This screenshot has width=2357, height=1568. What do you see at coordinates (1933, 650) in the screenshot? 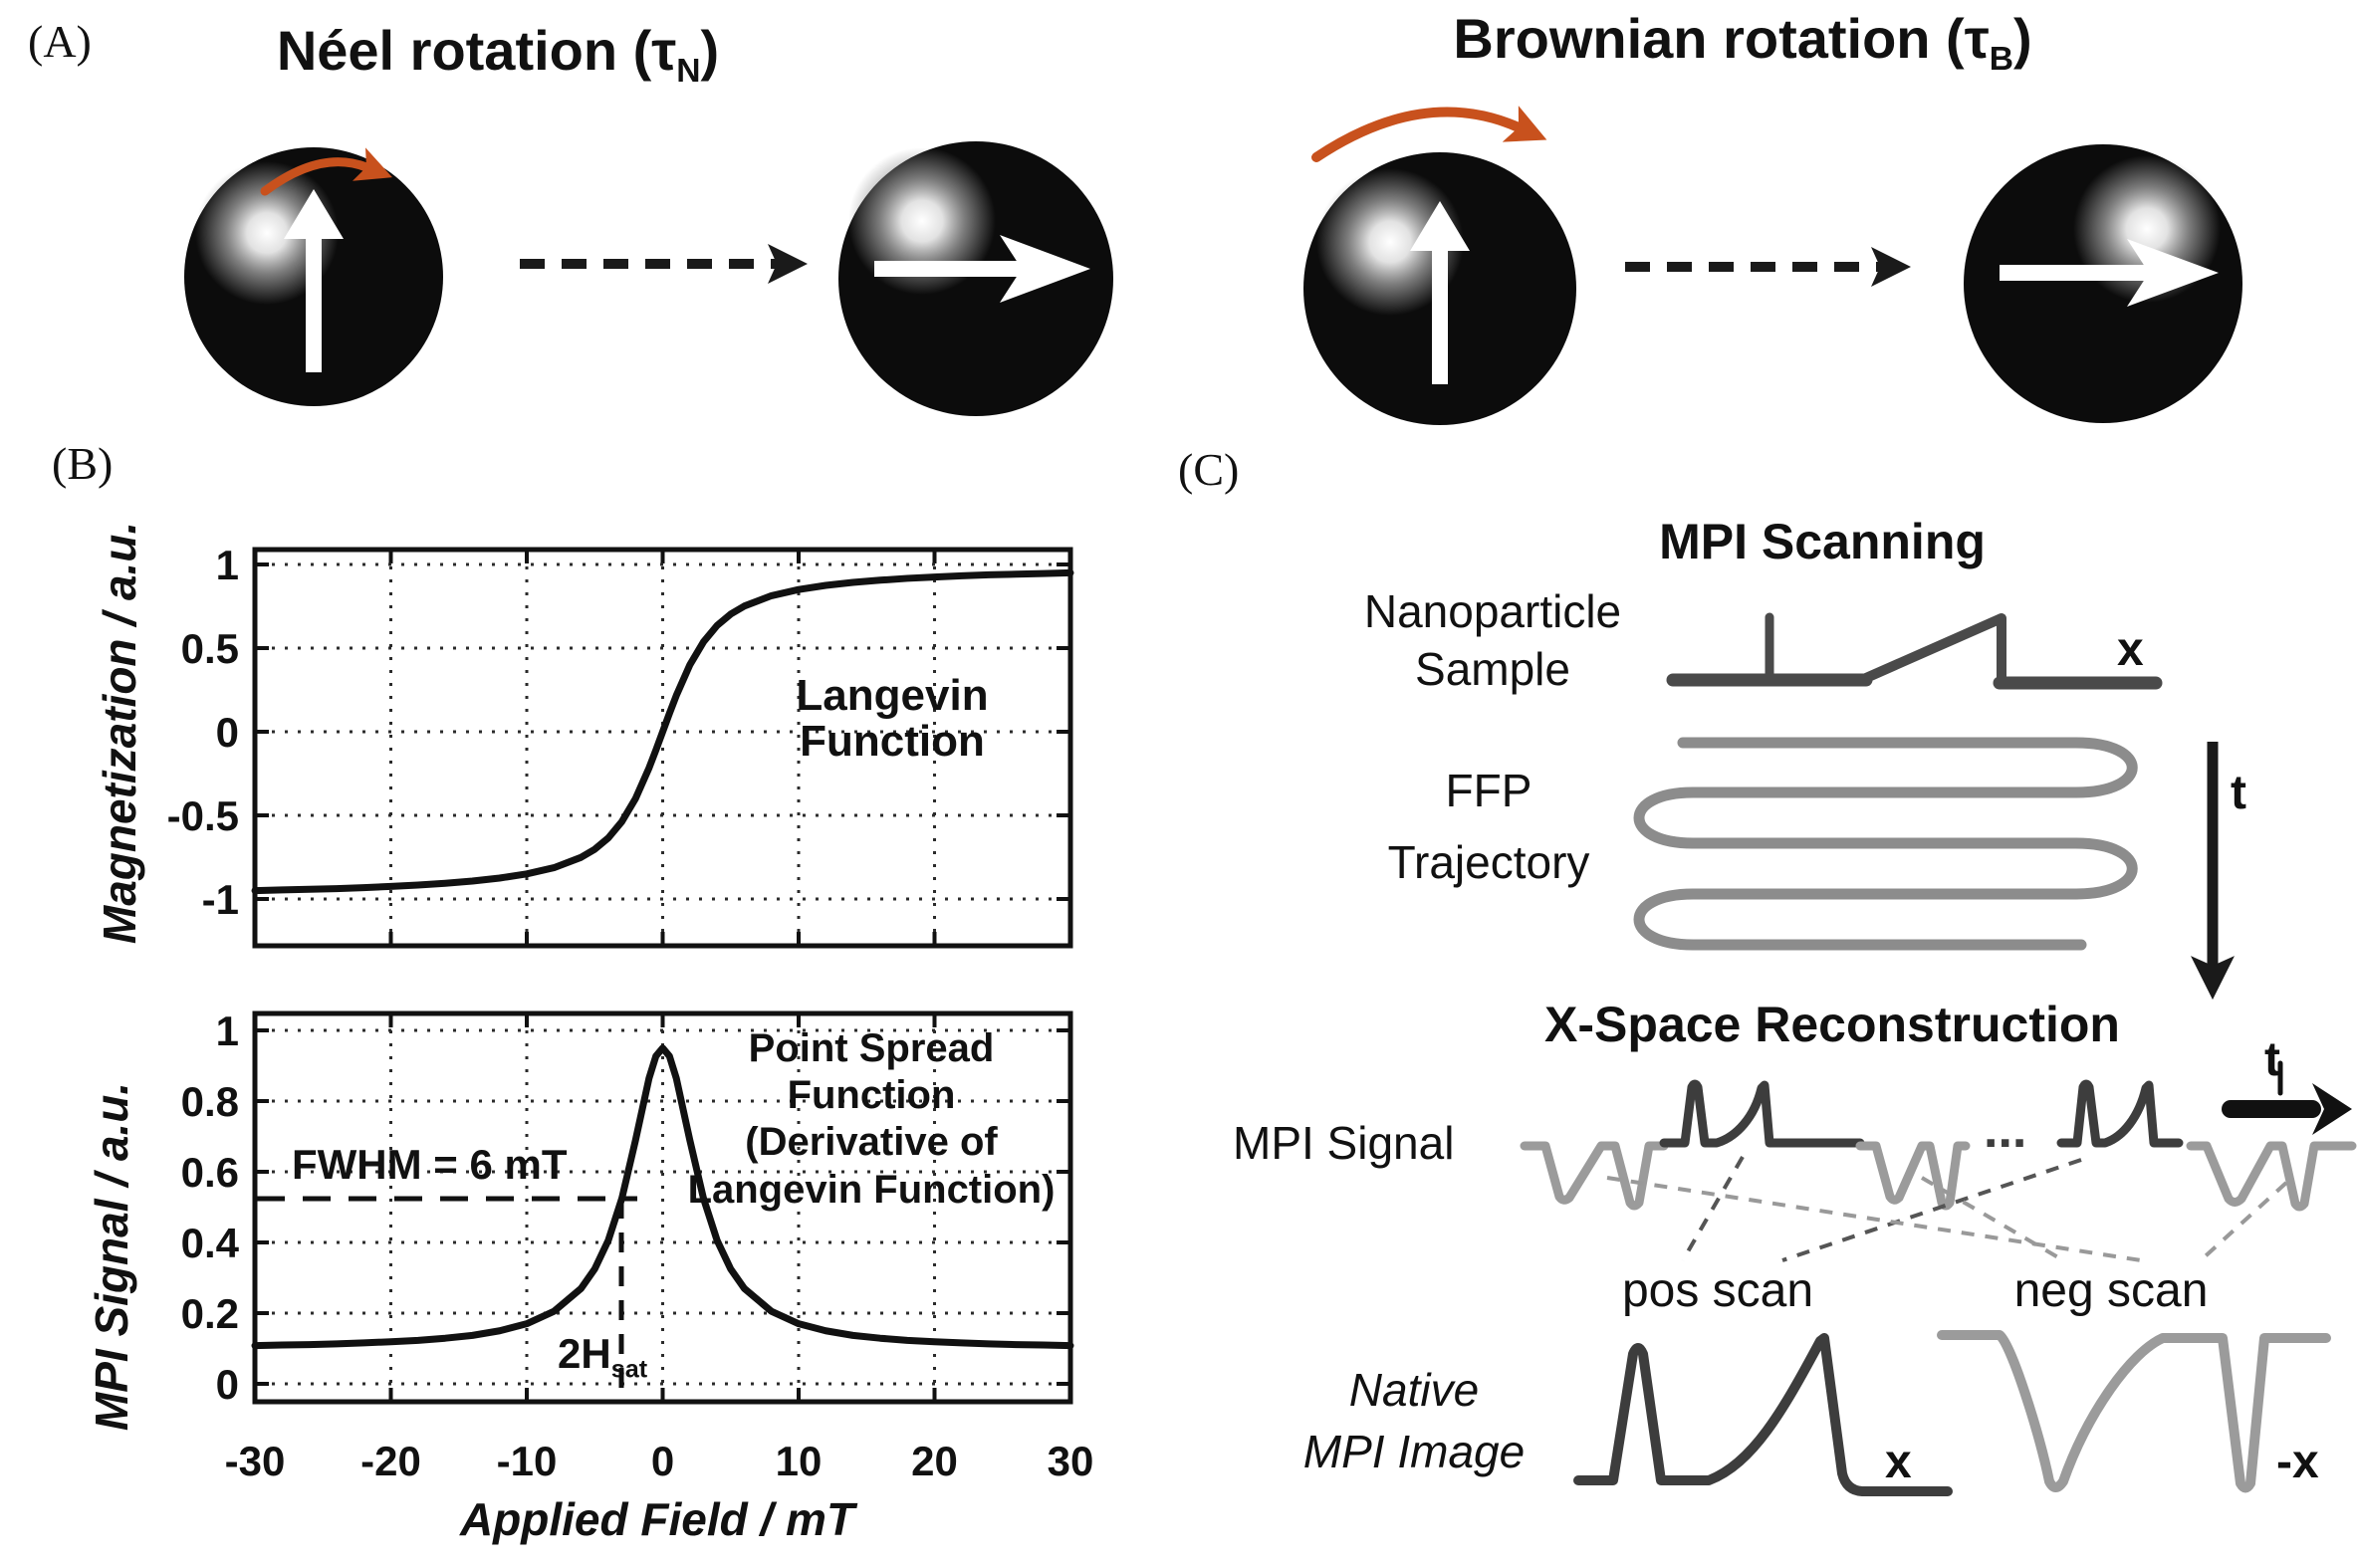
I see `sample-ramp` at bounding box center [1933, 650].